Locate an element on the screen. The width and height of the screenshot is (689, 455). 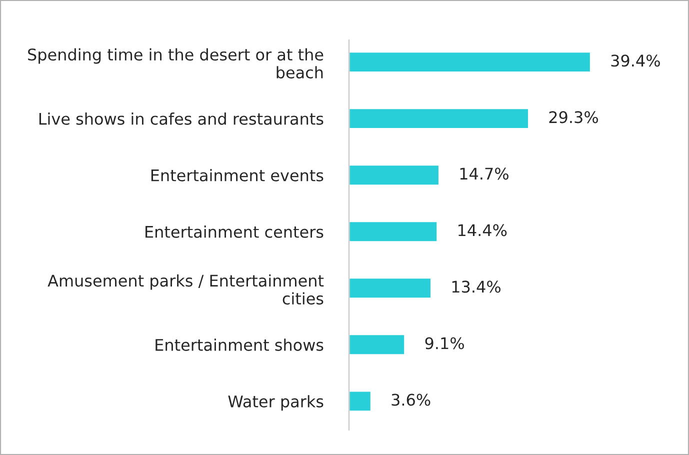
y-tick-label: Water parks is located at coordinates (276, 403).